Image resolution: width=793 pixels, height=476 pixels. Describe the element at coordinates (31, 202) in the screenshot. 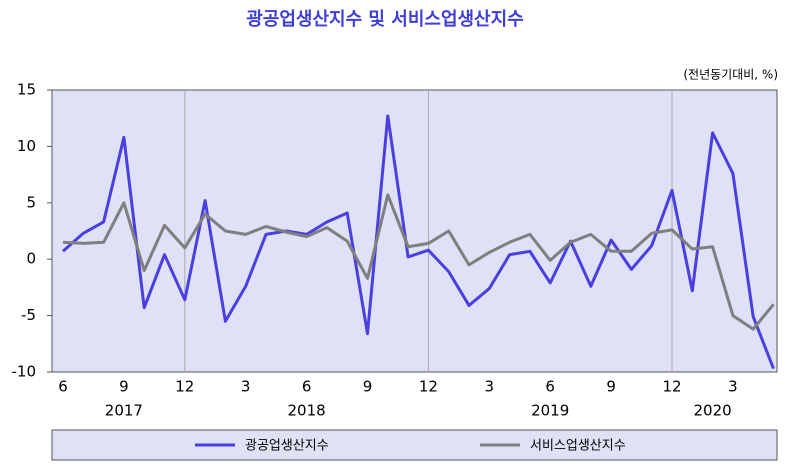

I see `y-tick-label: 5` at that location.